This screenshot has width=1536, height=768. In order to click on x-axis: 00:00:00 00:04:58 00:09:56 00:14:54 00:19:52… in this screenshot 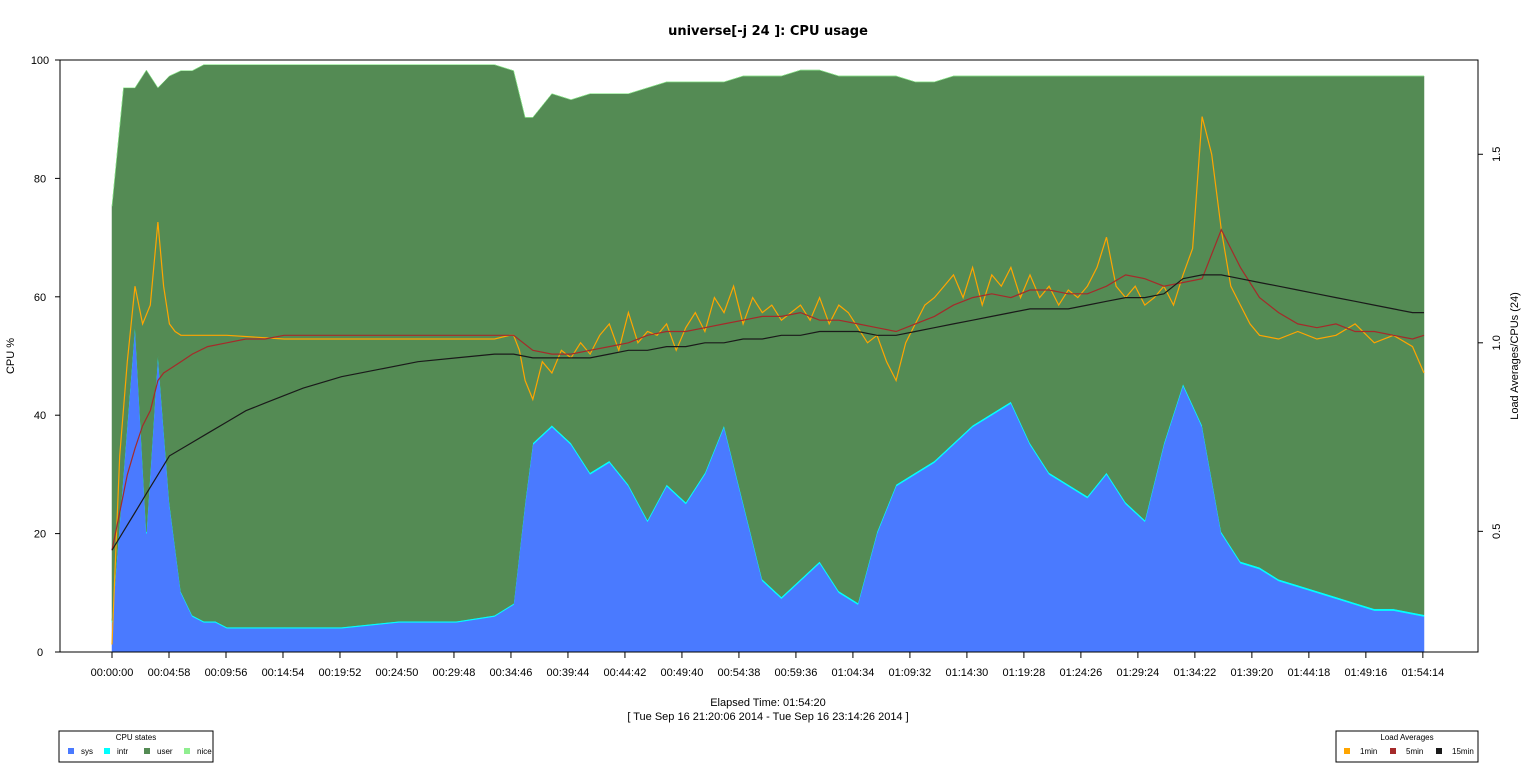, I will do `click(767, 665)`.